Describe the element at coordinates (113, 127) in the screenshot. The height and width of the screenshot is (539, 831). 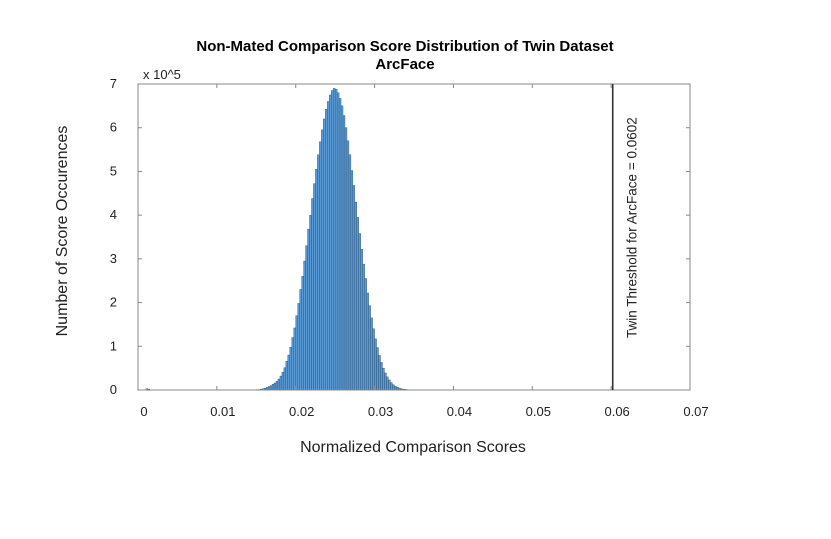
I see `y-tick-label: 6` at that location.